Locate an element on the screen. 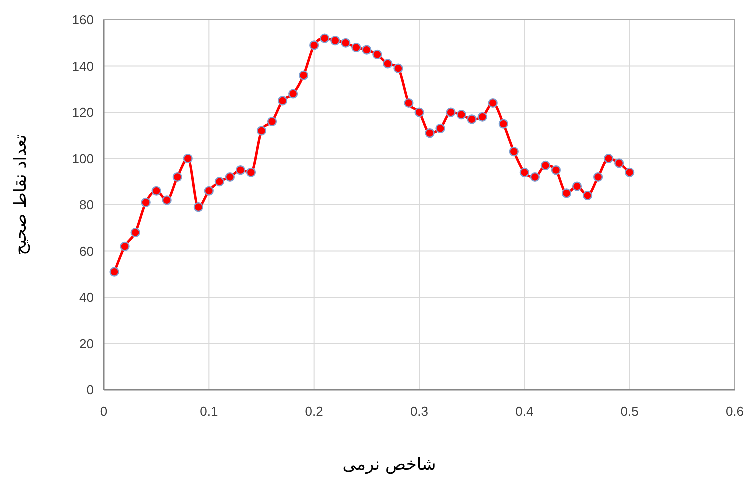 The width and height of the screenshot is (747, 479). y-tick-label: 20 is located at coordinates (87, 344).